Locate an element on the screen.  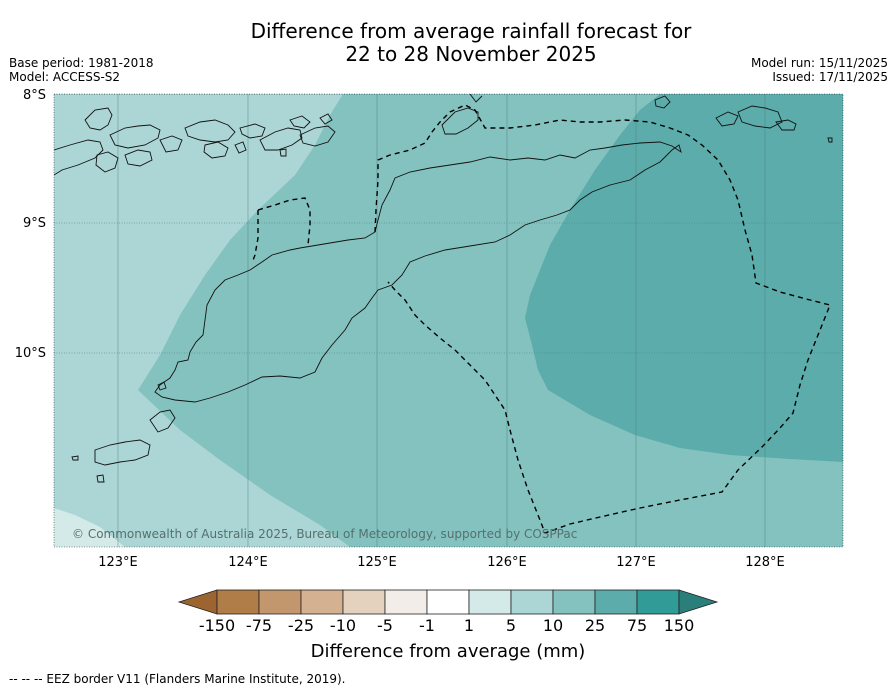
lon-label-124e: 124°E is located at coordinates (248, 562).